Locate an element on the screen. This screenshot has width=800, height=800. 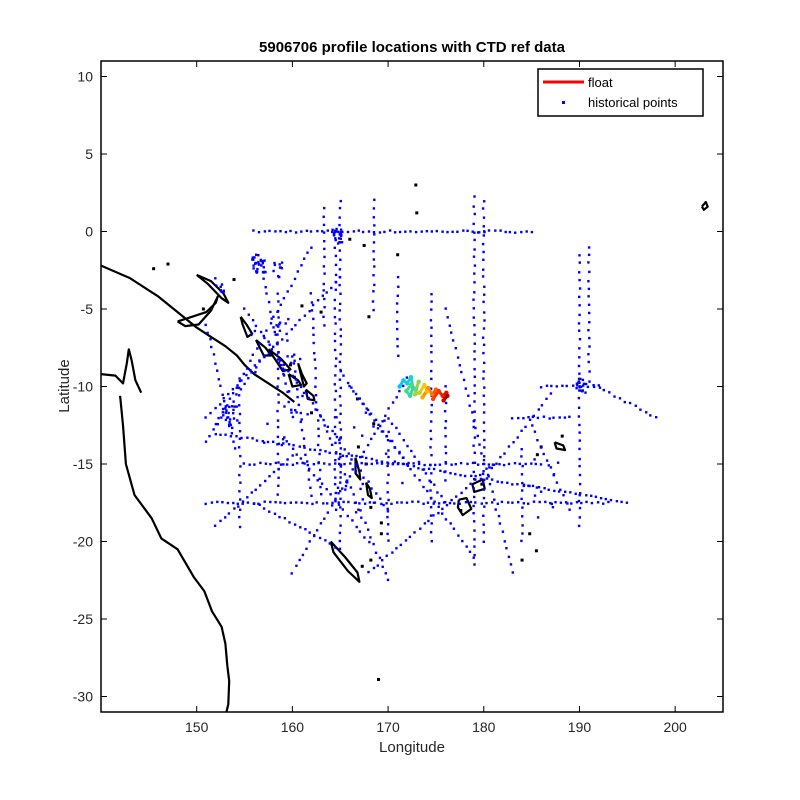
x-tick-label: 150 is located at coordinates (197, 727).